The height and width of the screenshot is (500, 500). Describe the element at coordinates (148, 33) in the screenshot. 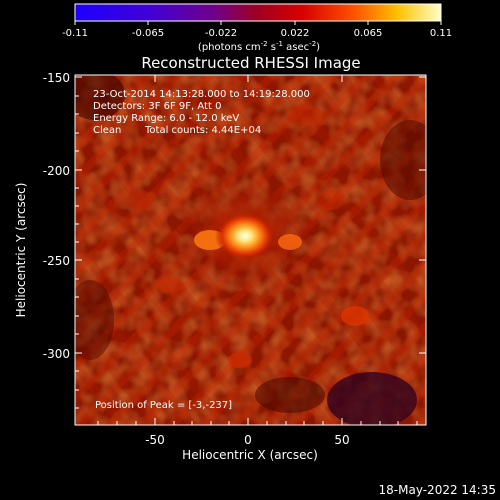

I see `colorbar-tick-label: -0.065` at that location.